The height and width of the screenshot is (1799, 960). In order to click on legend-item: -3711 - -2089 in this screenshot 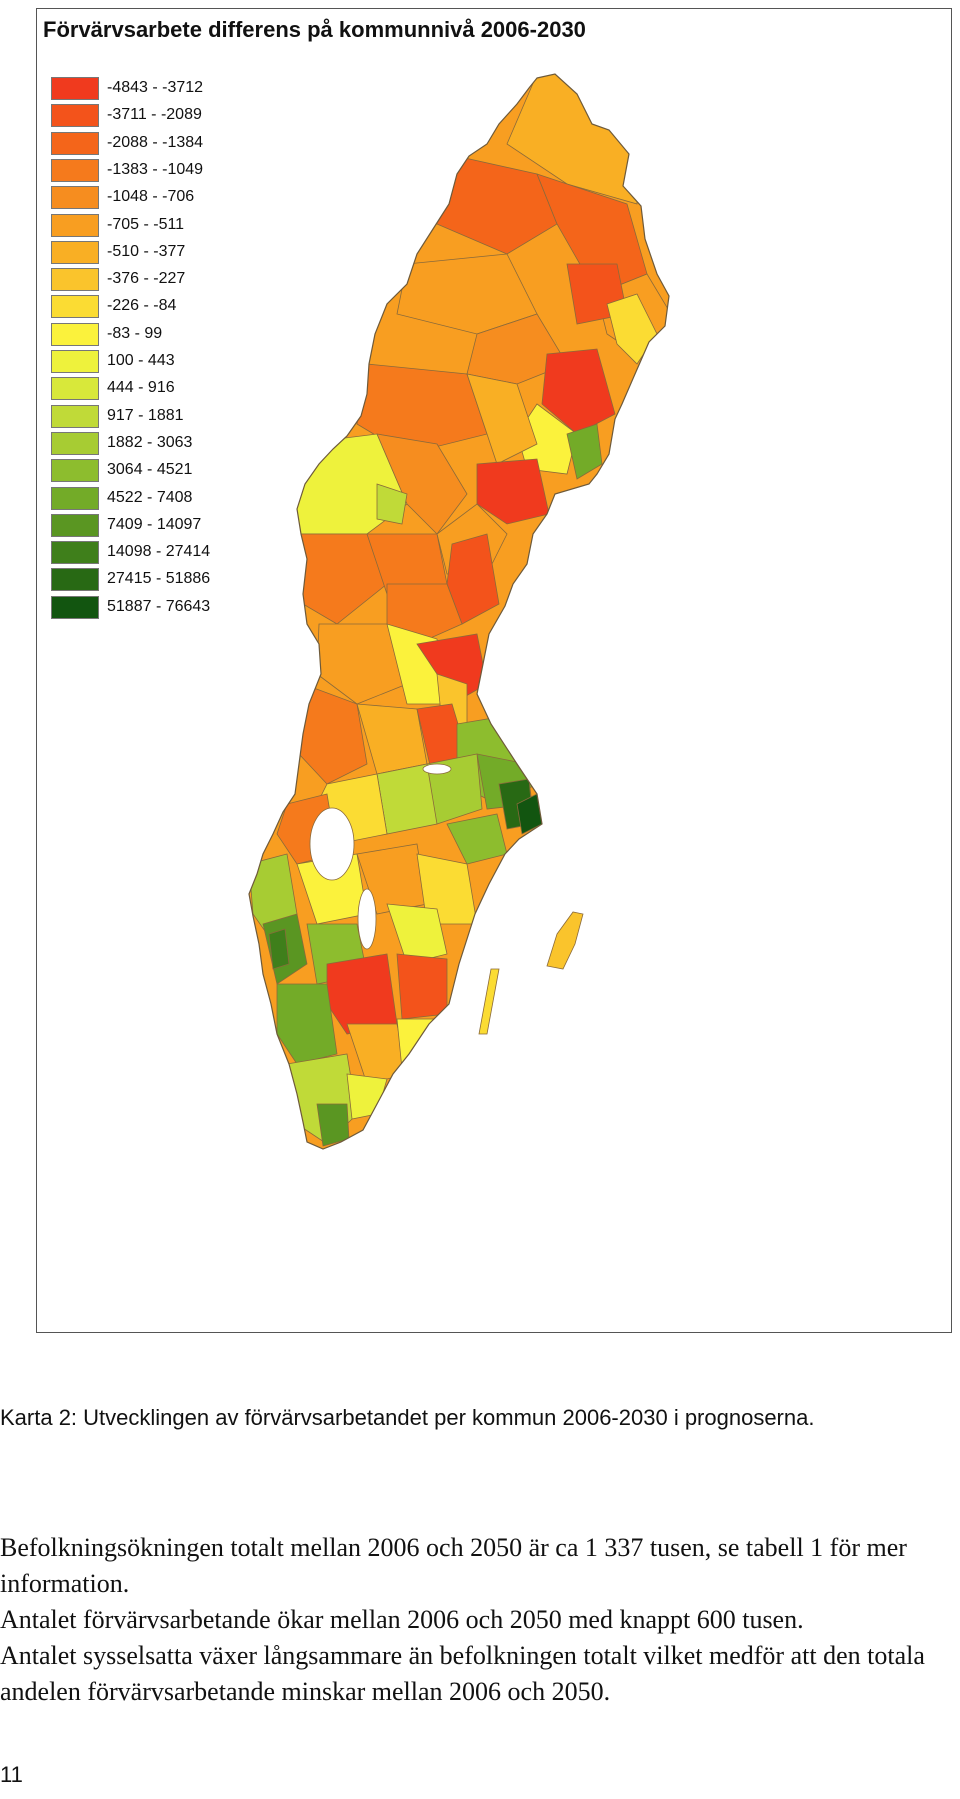, I will do `click(151, 117)`.